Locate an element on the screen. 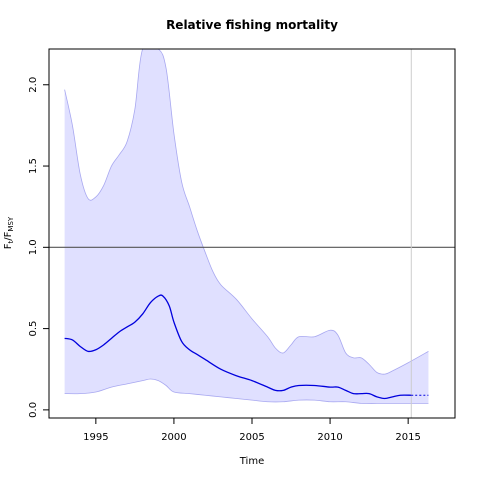  y-axis: 0.0 0.5 1.0 1.5 2.0 is located at coordinates (38, 247).